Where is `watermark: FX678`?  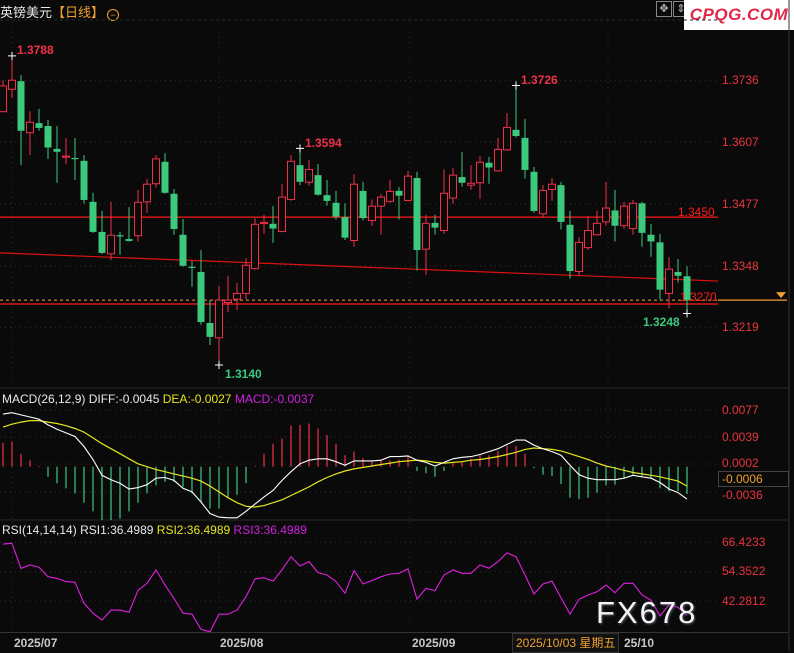 watermark: FX678 is located at coordinates (647, 612).